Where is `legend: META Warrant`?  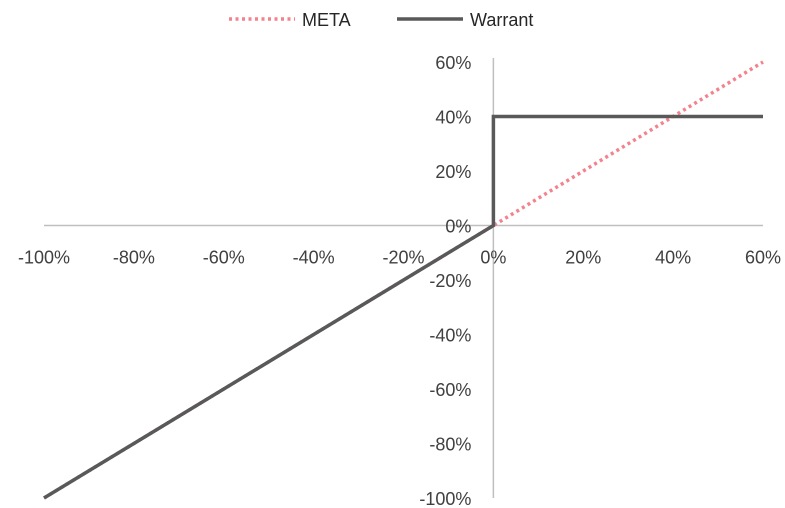
legend: META Warrant is located at coordinates (381, 20).